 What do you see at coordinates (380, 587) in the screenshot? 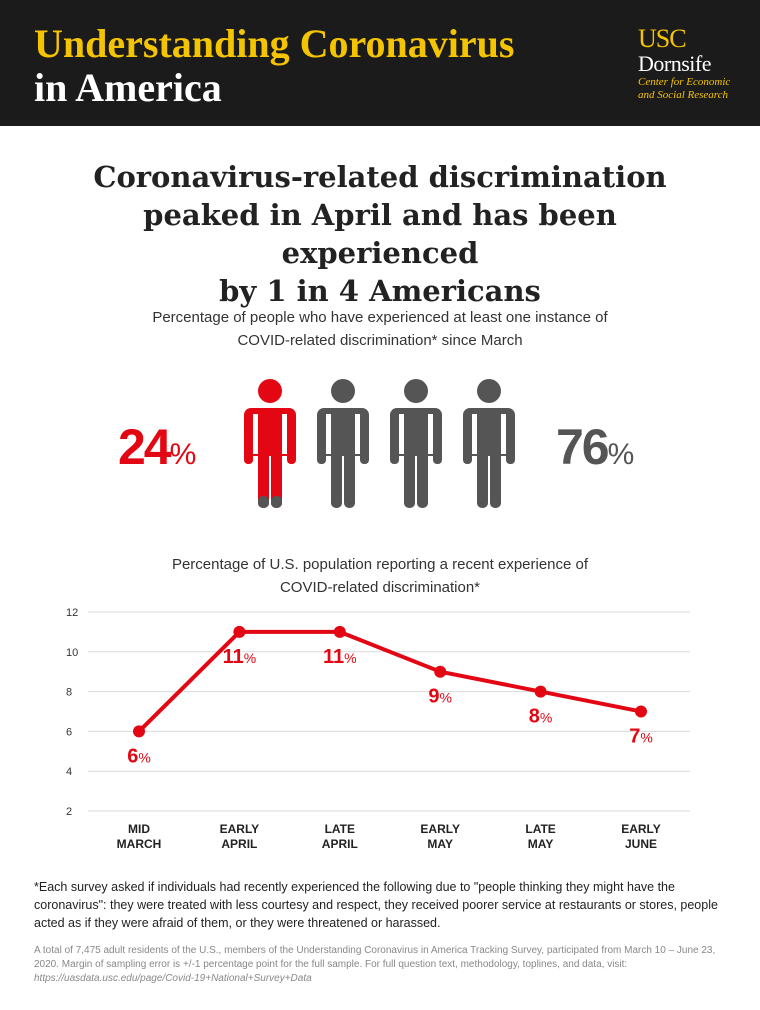
I see `chart-subtitle-line2: COVID-related discrimination*` at bounding box center [380, 587].